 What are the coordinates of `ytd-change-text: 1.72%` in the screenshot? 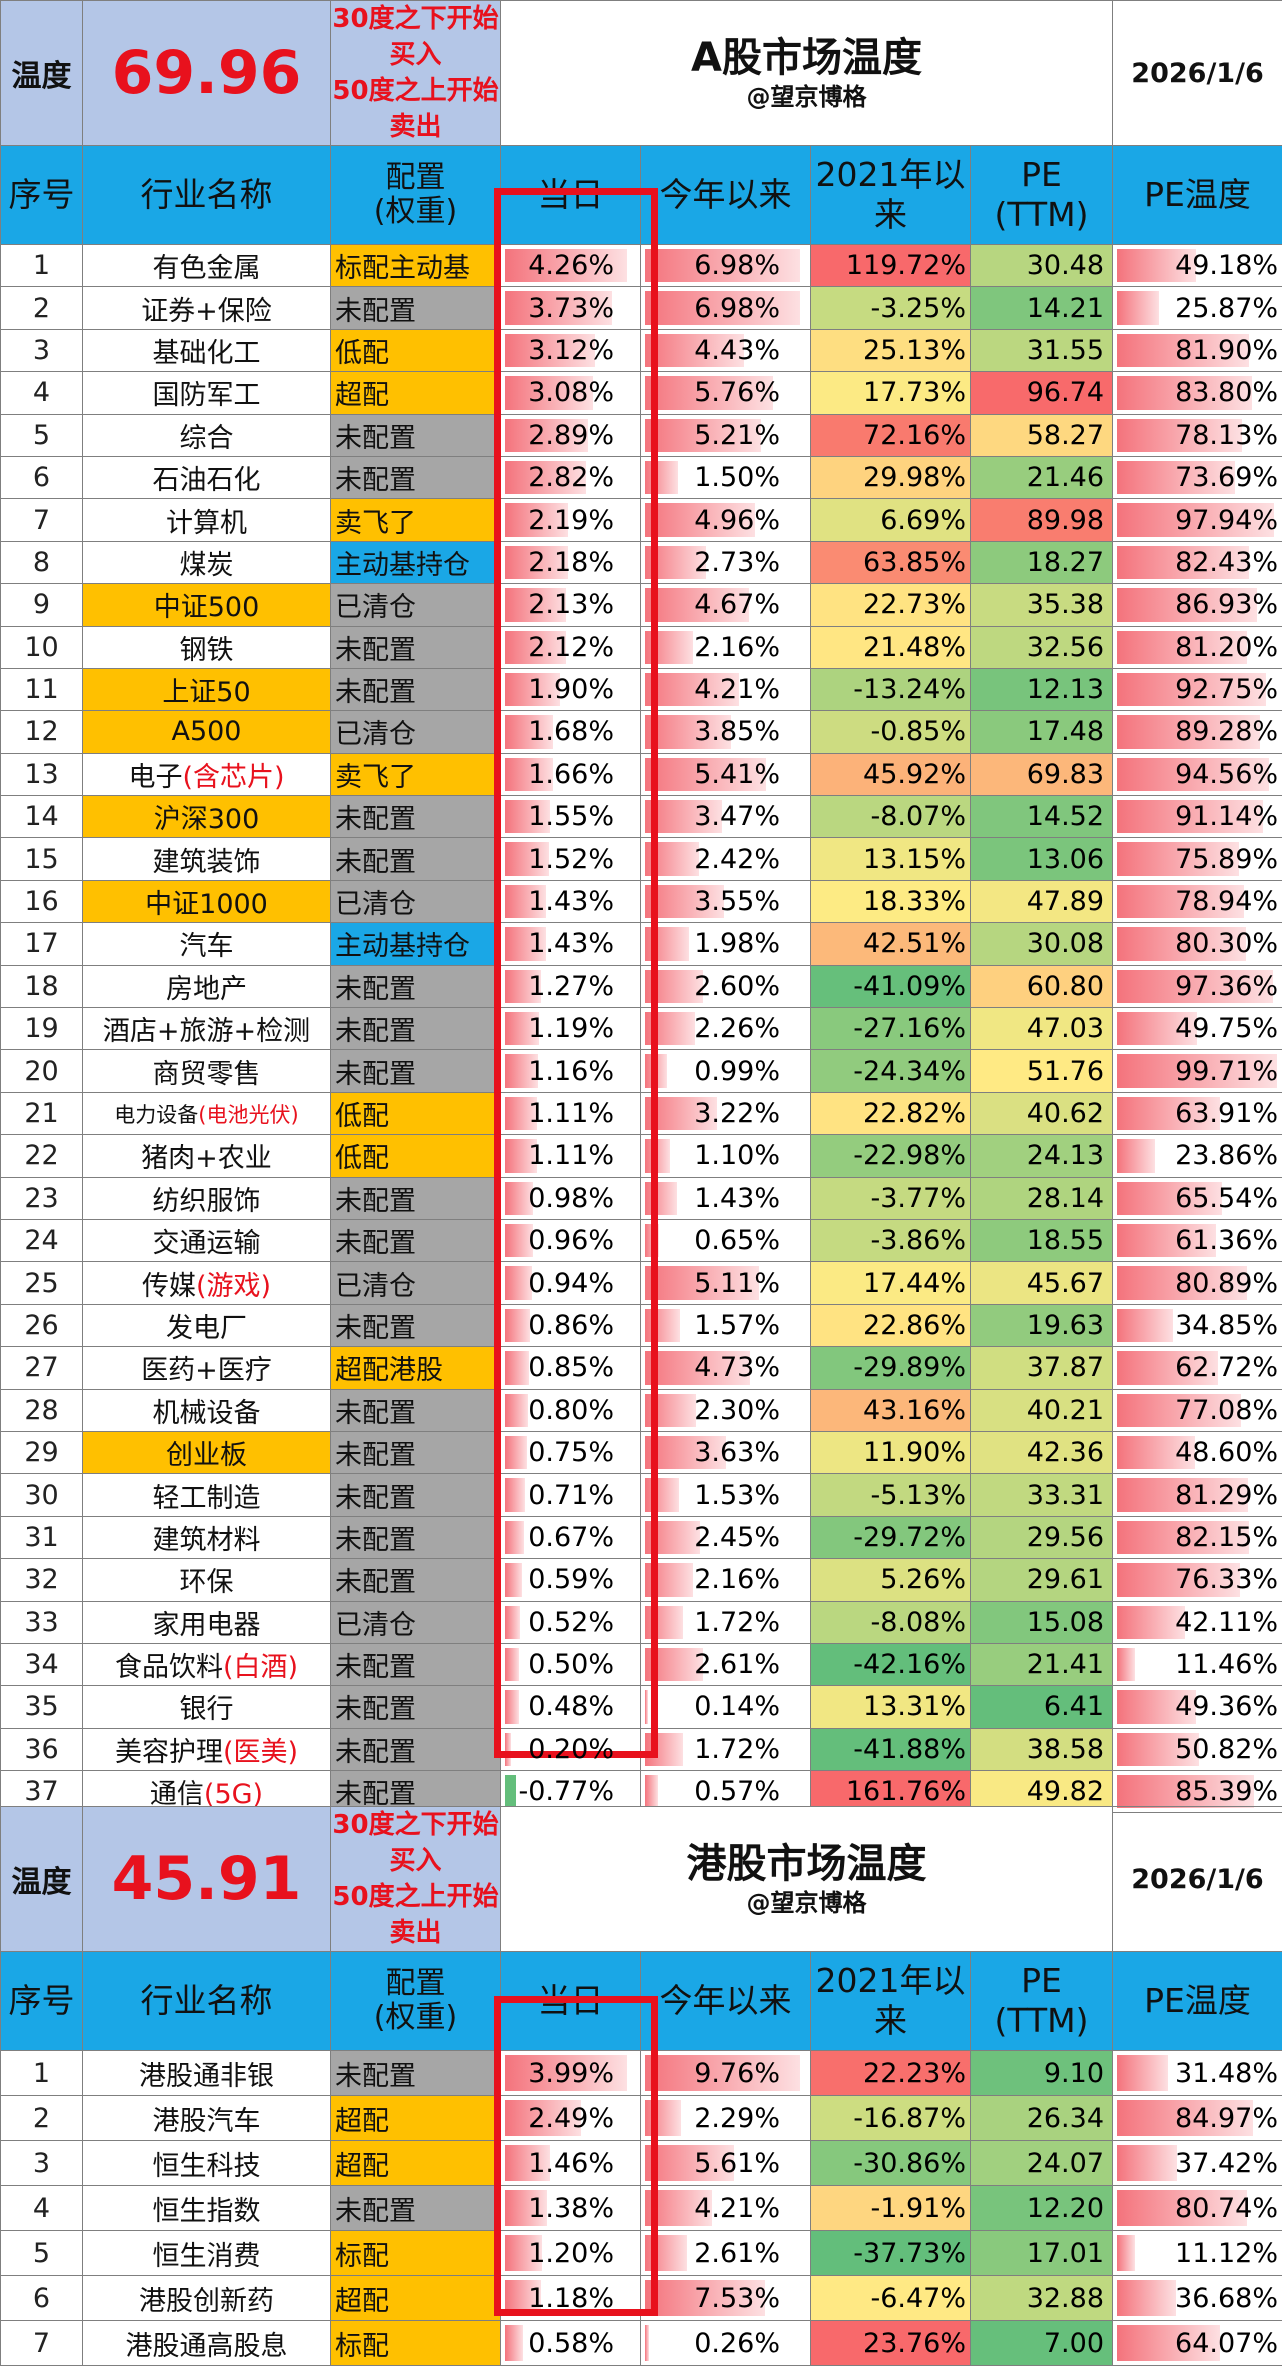 It's located at (737, 1622).